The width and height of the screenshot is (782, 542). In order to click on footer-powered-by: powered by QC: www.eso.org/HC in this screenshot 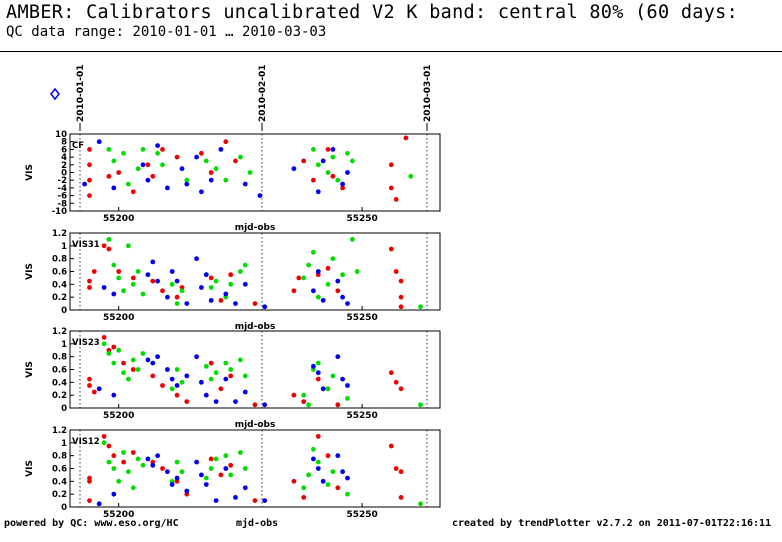, I will do `click(91, 523)`.